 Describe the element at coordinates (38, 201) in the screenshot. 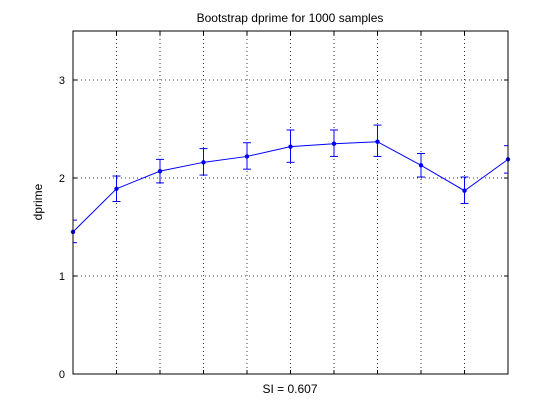

I see `y-axis-label: dprime` at that location.